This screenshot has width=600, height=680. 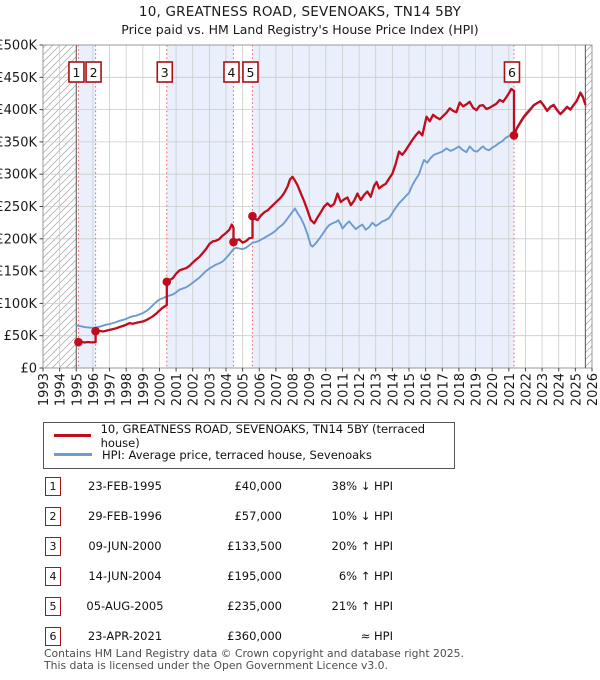 I want to click on sale-vs-hpi: ≈ HPI, so click(x=376, y=636).